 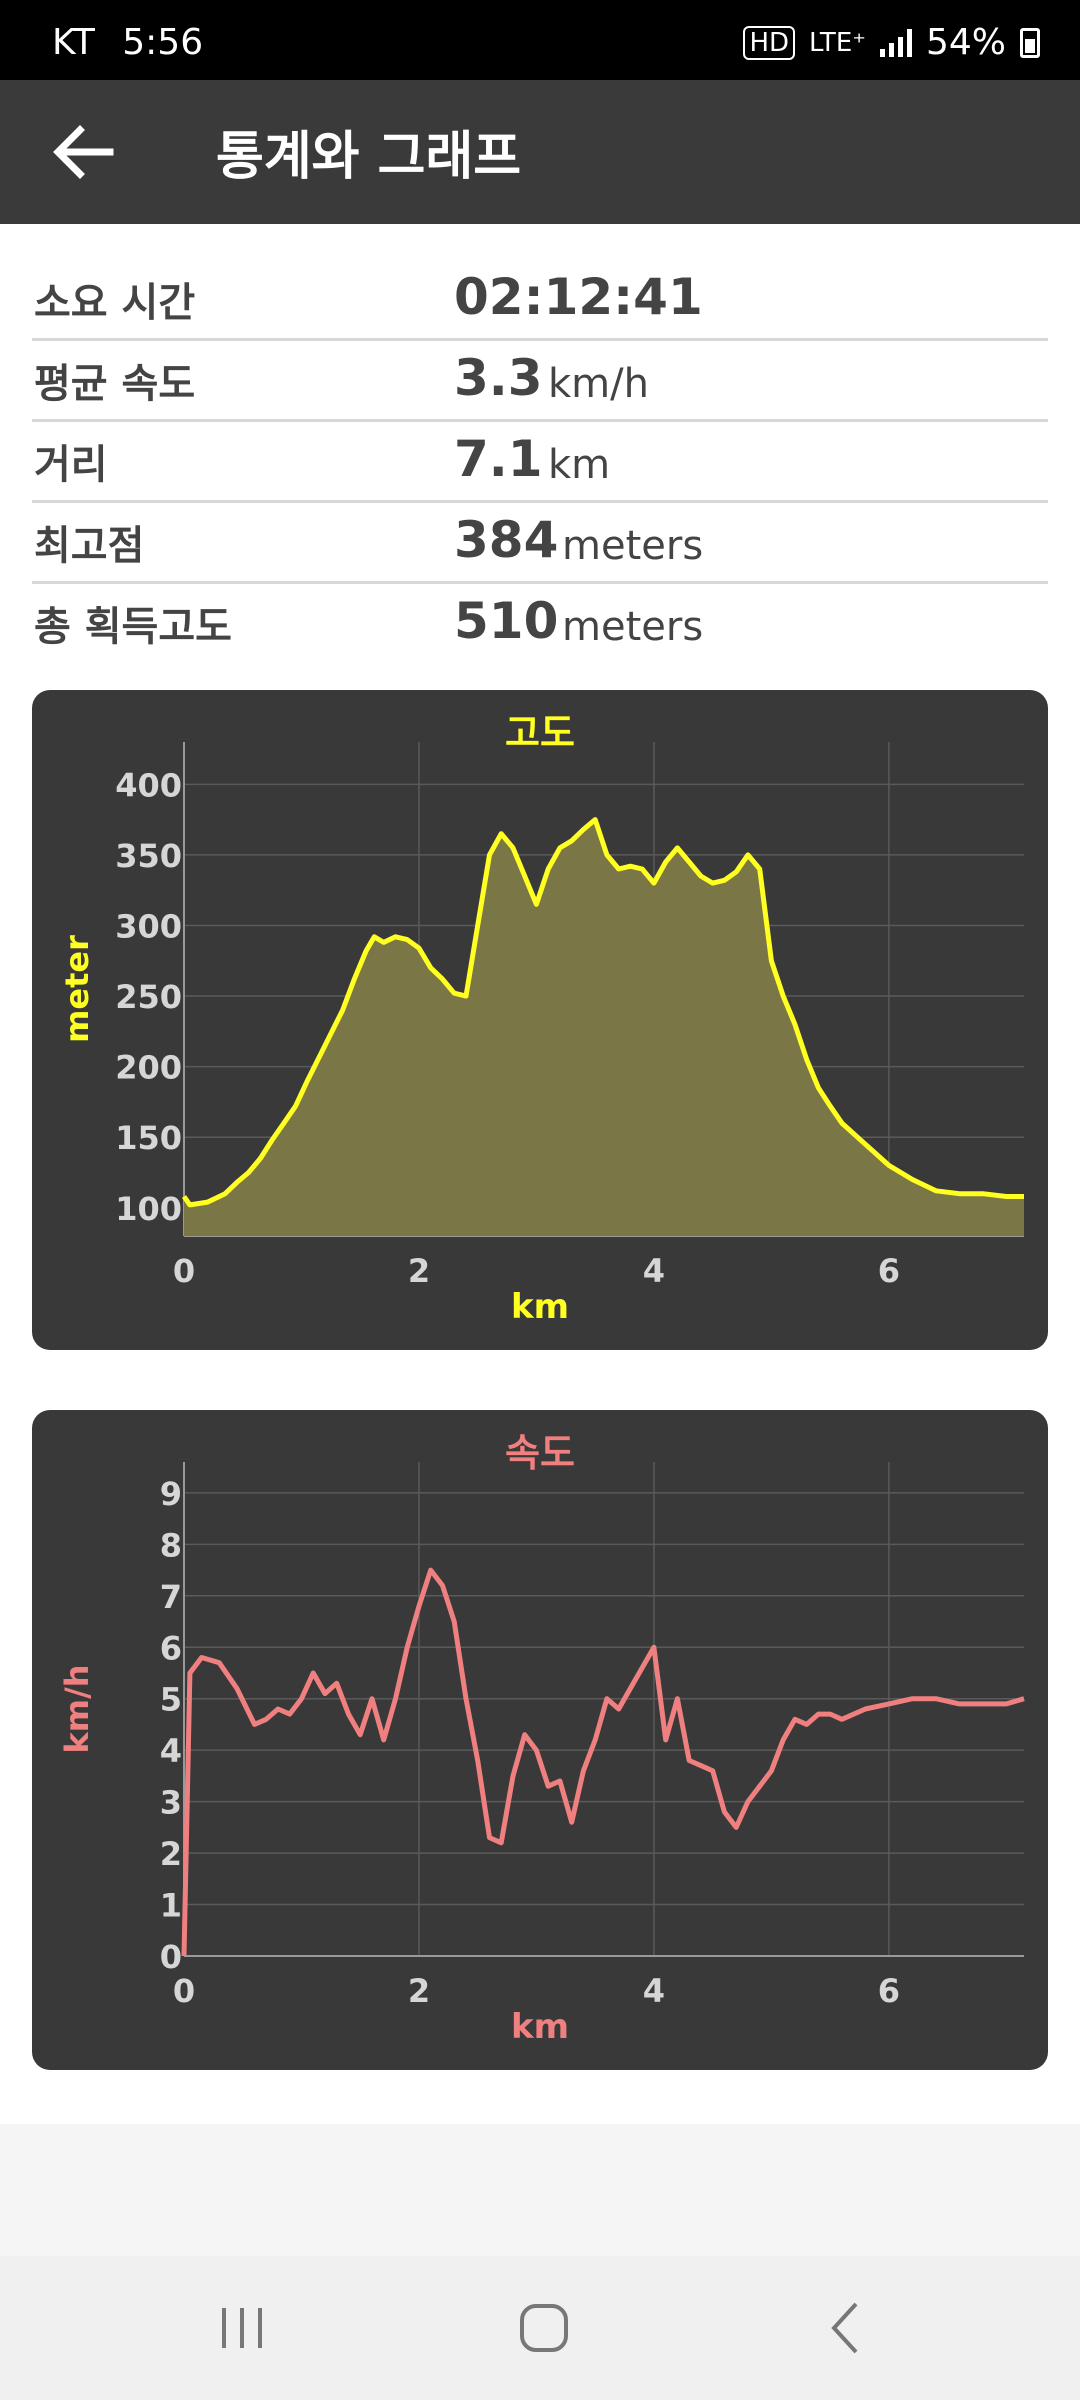 I want to click on carrier-label: KT, so click(x=73, y=42).